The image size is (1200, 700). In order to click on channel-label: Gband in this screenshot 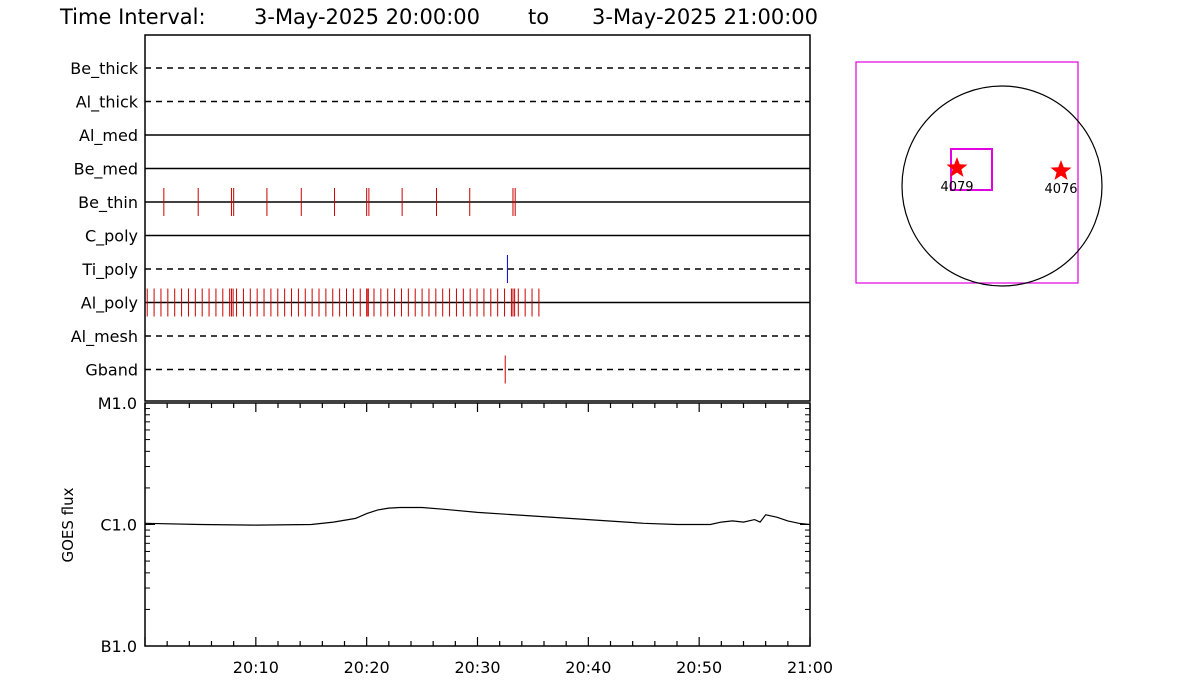, I will do `click(111, 370)`.